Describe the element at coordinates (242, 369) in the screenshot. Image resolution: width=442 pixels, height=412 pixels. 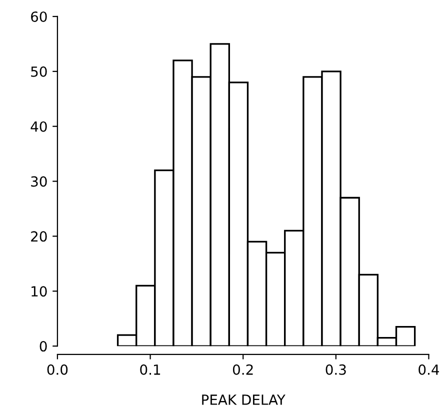
I see `x-tick-label: 0.2` at that location.